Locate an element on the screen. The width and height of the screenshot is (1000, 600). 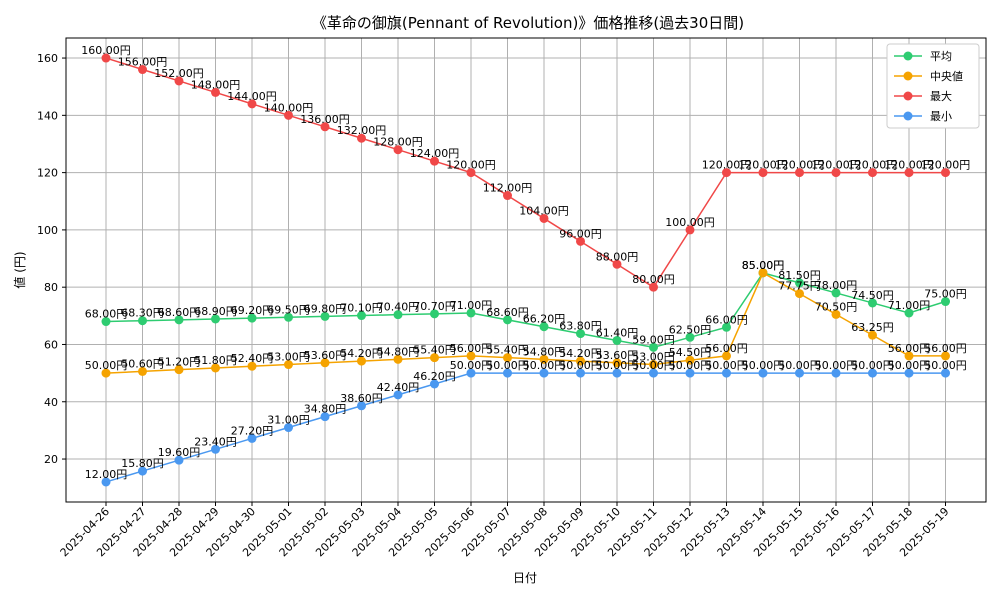
data-label: 136.00円 is located at coordinates (325, 119).